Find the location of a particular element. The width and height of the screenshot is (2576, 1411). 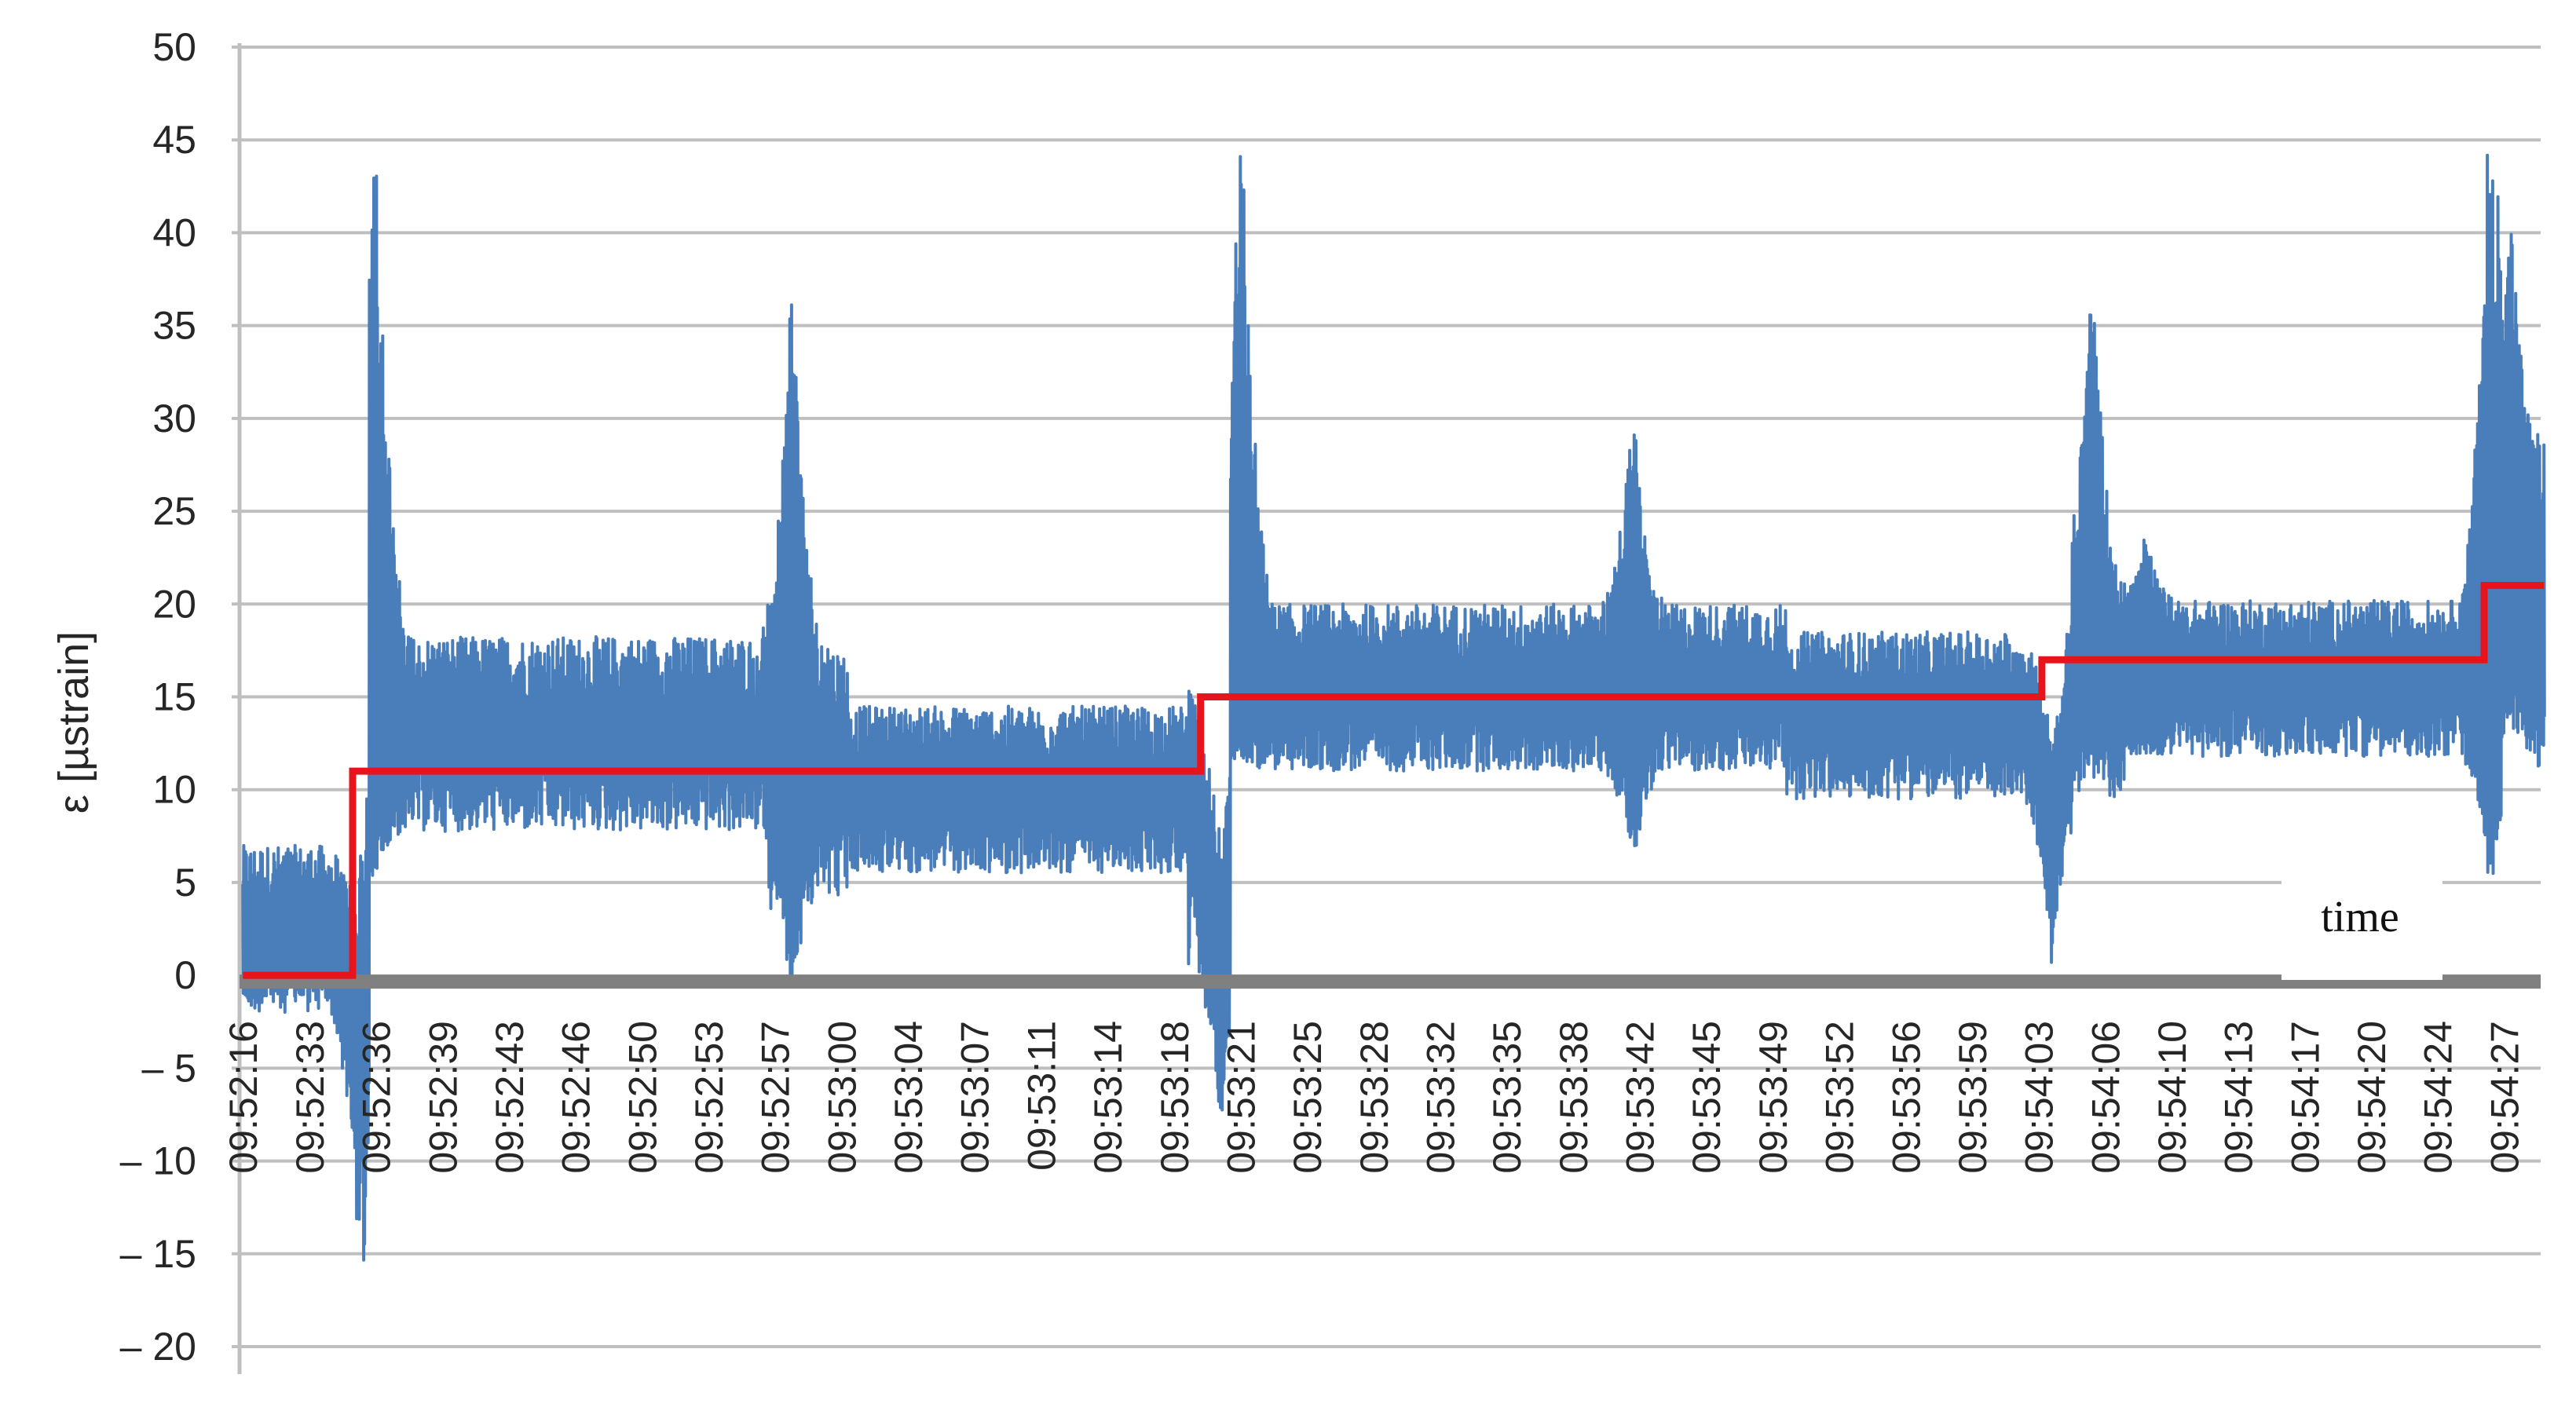

x-tick-label: 09:54:17 is located at coordinates (2305, 1097).